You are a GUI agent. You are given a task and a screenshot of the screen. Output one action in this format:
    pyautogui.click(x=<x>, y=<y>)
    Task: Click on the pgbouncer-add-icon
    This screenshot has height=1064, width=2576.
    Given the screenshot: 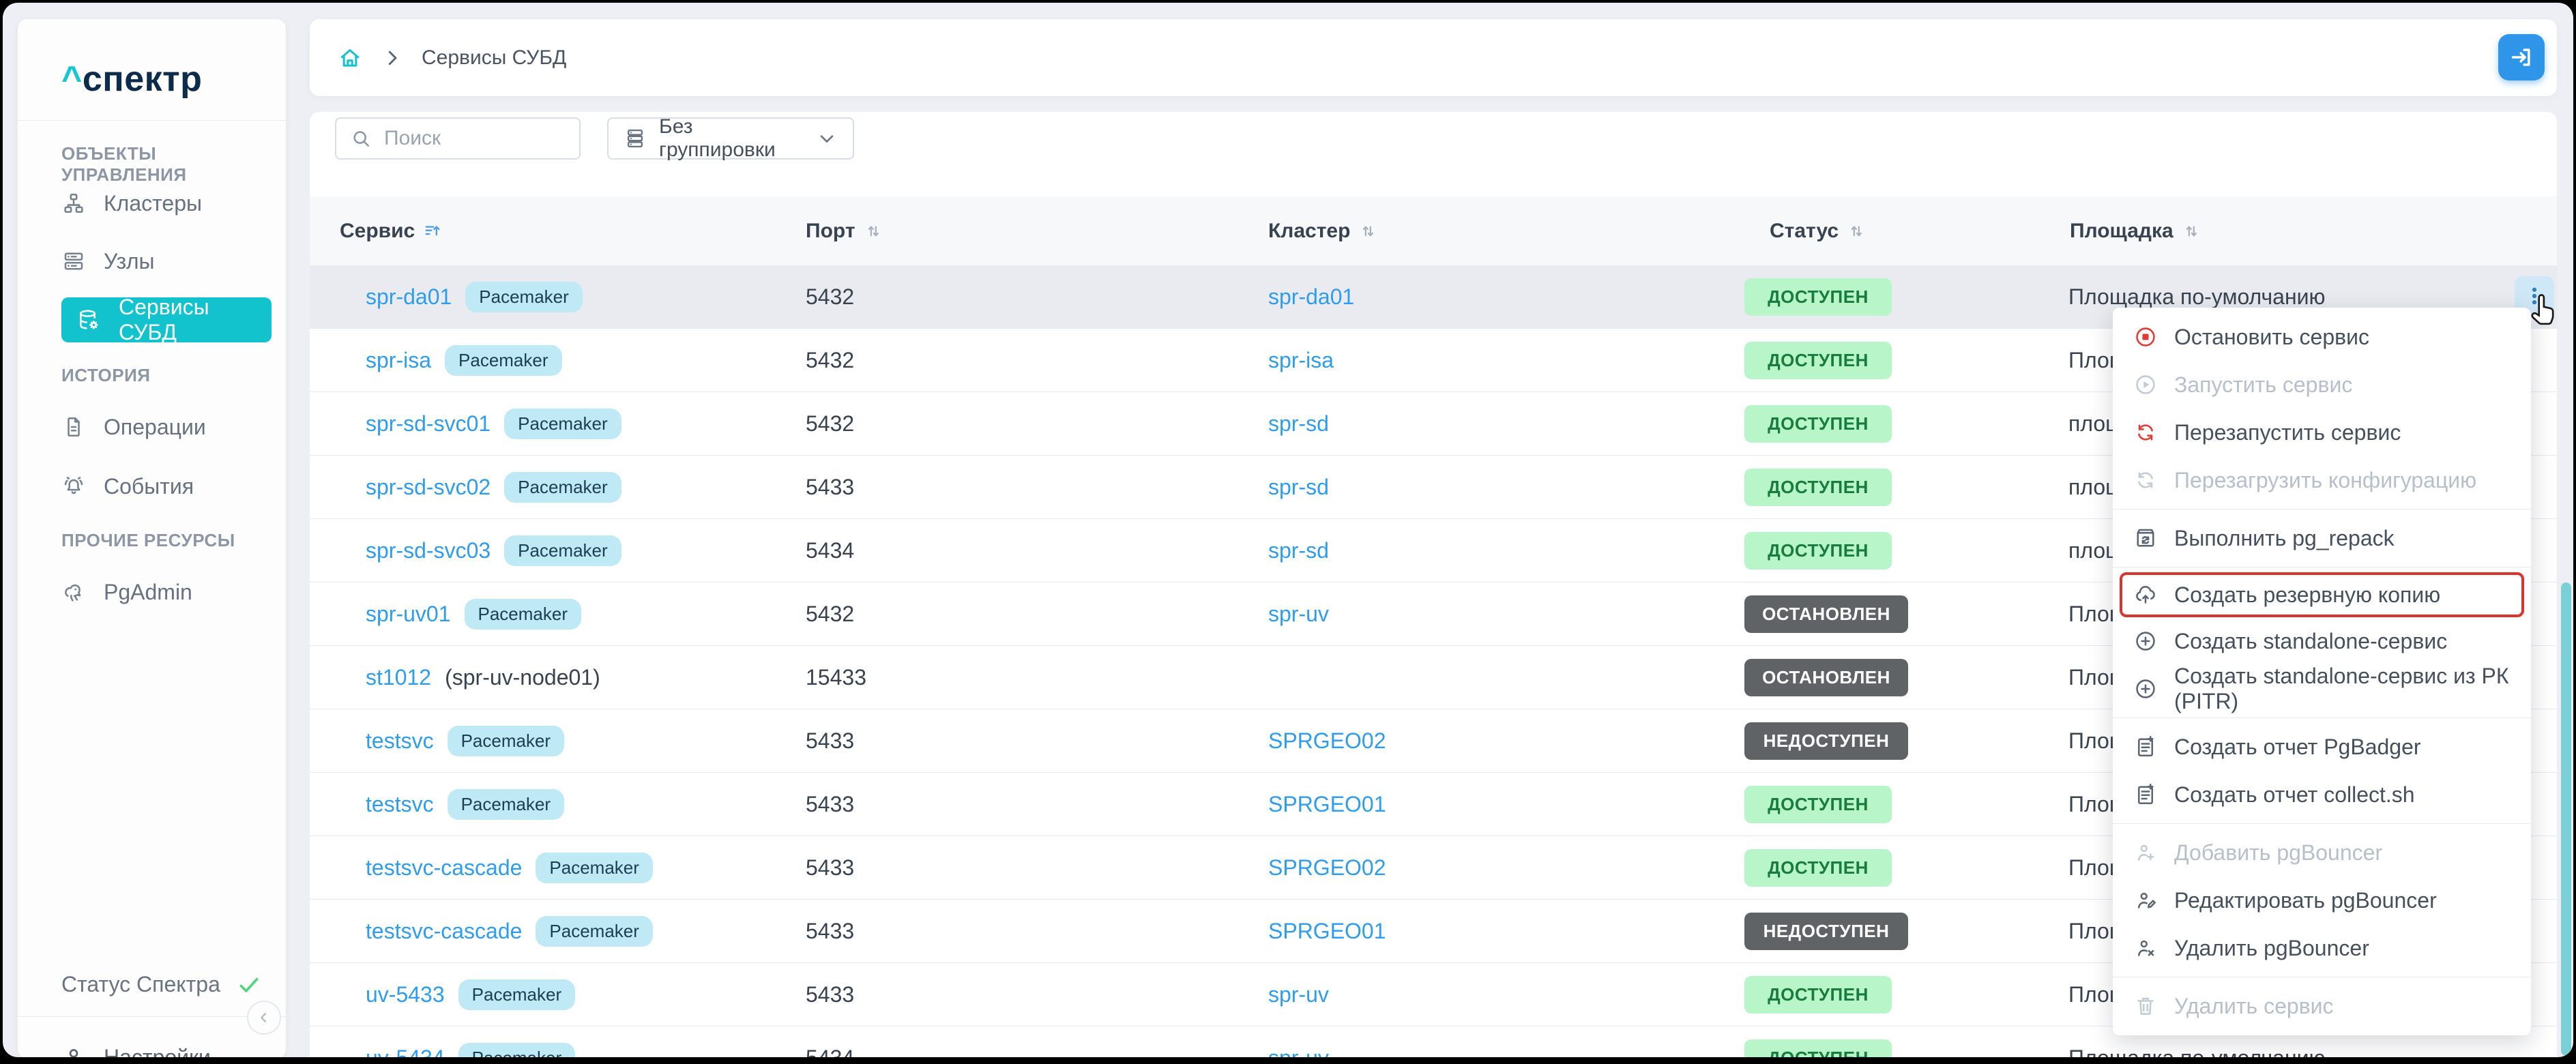 What is the action you would take?
    pyautogui.click(x=2145, y=852)
    